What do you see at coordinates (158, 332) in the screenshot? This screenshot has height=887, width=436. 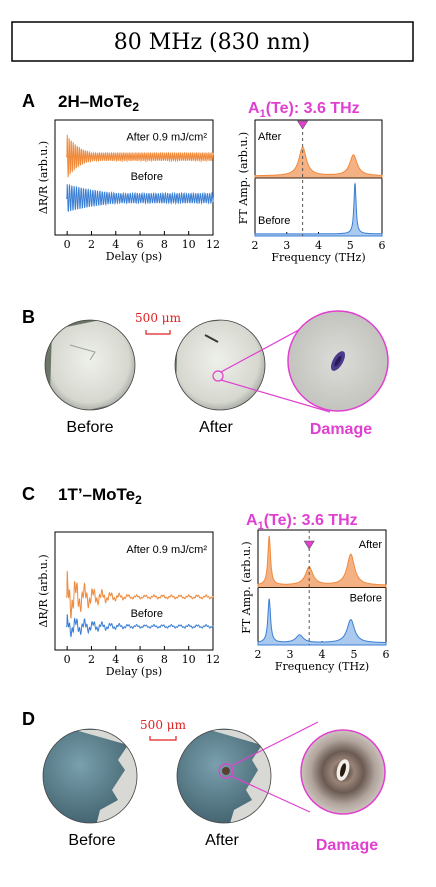 I see `scale-bar-b` at bounding box center [158, 332].